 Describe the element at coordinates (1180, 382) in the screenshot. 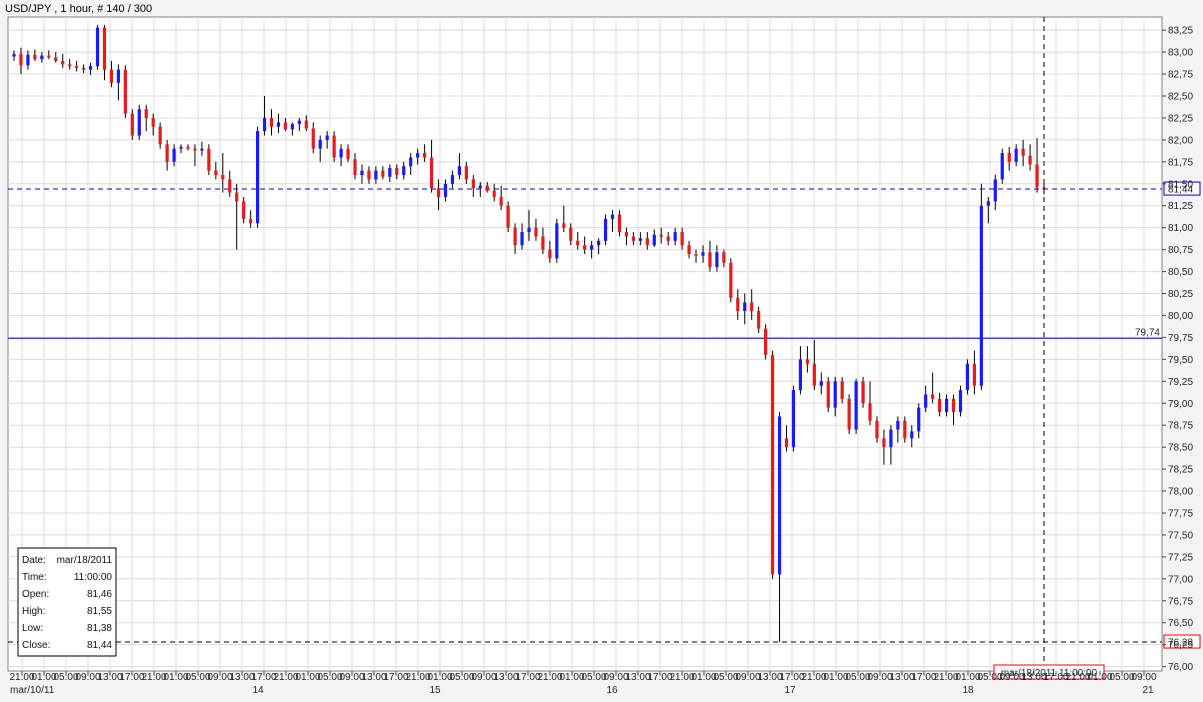

I see `y-tick-label: 79,25` at that location.